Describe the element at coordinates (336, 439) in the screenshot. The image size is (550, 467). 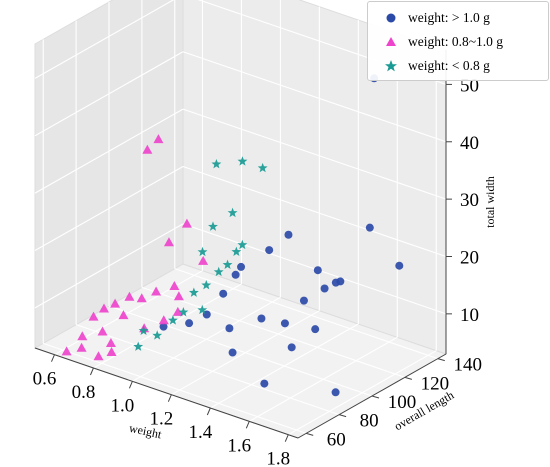
I see `y-tick-label: 60` at that location.